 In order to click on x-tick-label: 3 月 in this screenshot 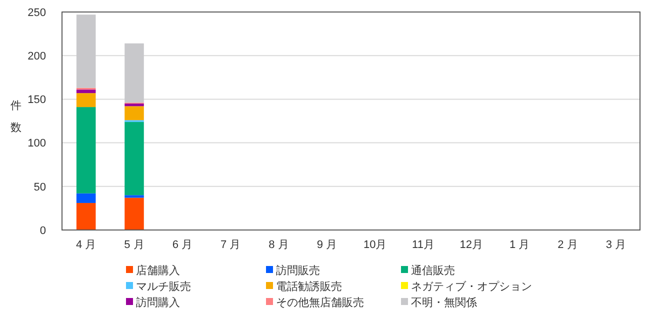, I will do `click(616, 245)`.